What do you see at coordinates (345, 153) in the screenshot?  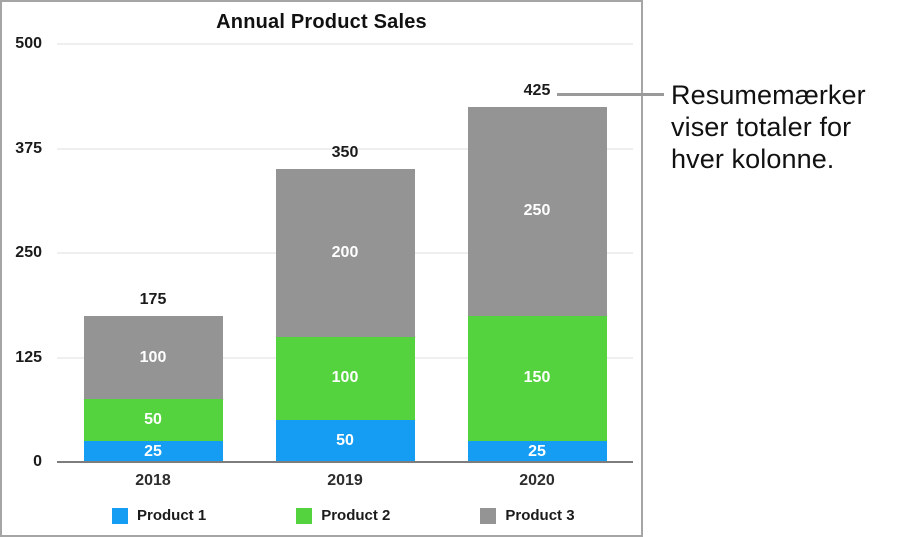 I see `total-label-2019: 350` at bounding box center [345, 153].